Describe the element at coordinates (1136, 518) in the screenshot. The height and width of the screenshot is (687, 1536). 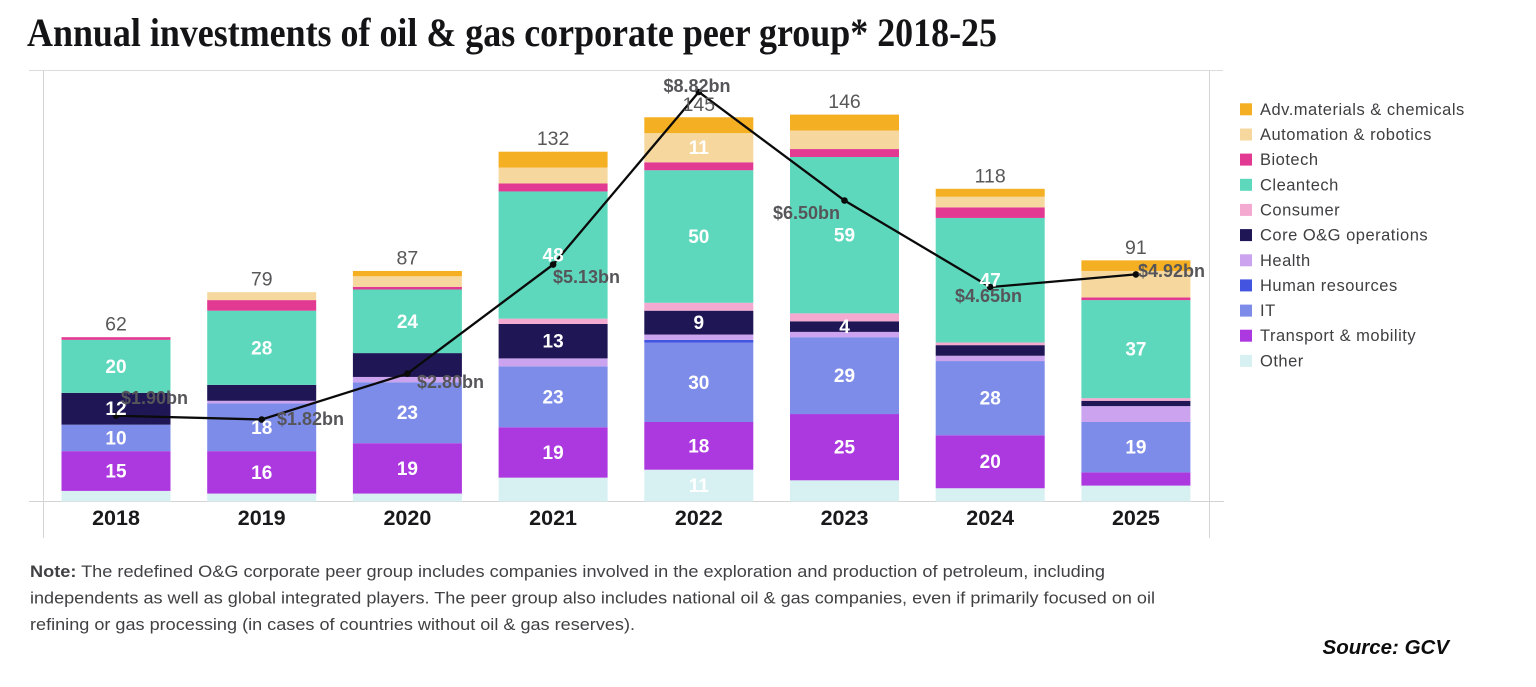
I see `svg-text: 2025` at that location.